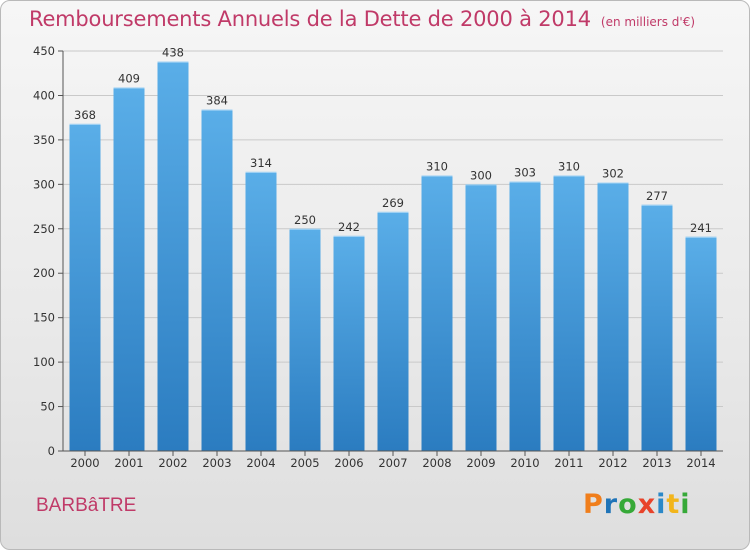 The image size is (750, 550). What do you see at coordinates (84, 463) in the screenshot?
I see `x-tick-label: 2000` at bounding box center [84, 463].